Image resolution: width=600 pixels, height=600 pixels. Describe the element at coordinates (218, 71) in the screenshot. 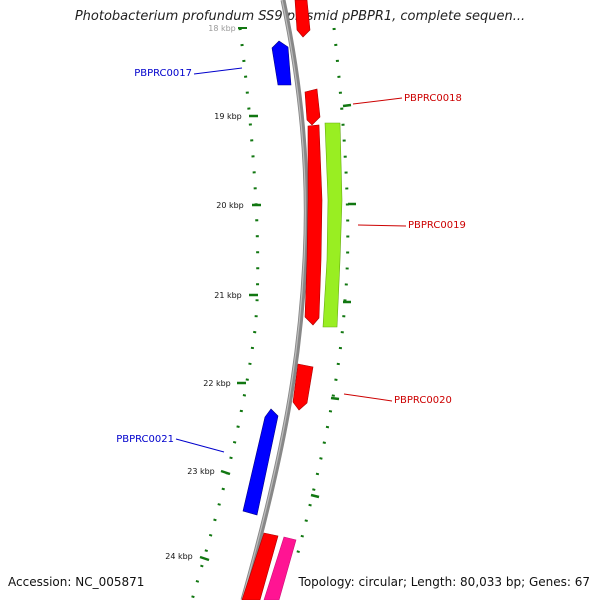

I see `leader-line-pbprc0017` at that location.